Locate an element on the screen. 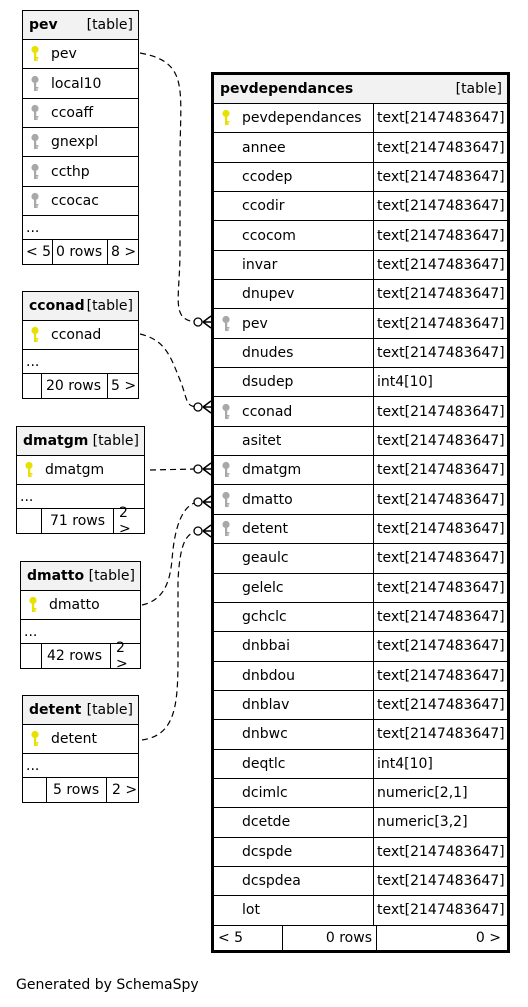 Image resolution: width=528 pixels, height=1007 pixels. column-row: dmatgm is located at coordinates (80, 471).